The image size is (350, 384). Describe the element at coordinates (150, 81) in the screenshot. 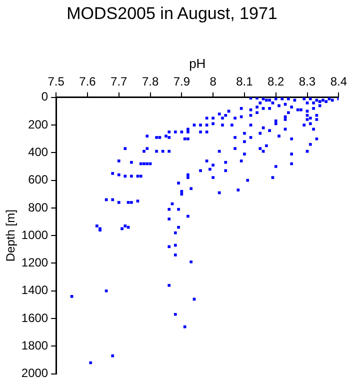

I see `x-tick-label: 7.8` at that location.